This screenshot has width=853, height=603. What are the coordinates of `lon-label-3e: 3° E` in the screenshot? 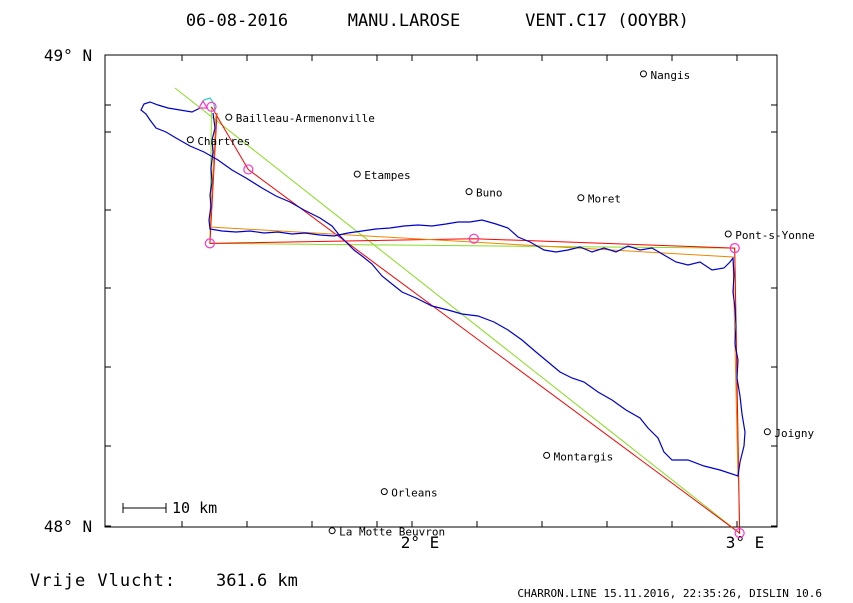 It's located at (745, 542).